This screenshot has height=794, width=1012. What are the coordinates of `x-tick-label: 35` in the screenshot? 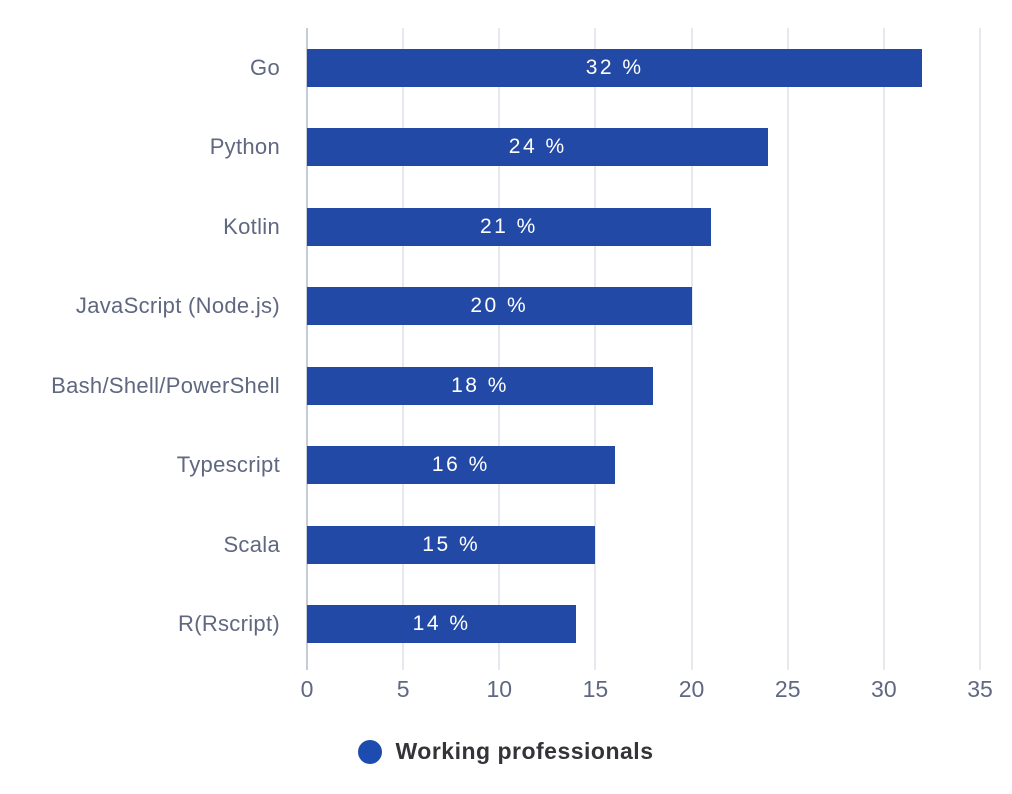 It's located at (980, 689).